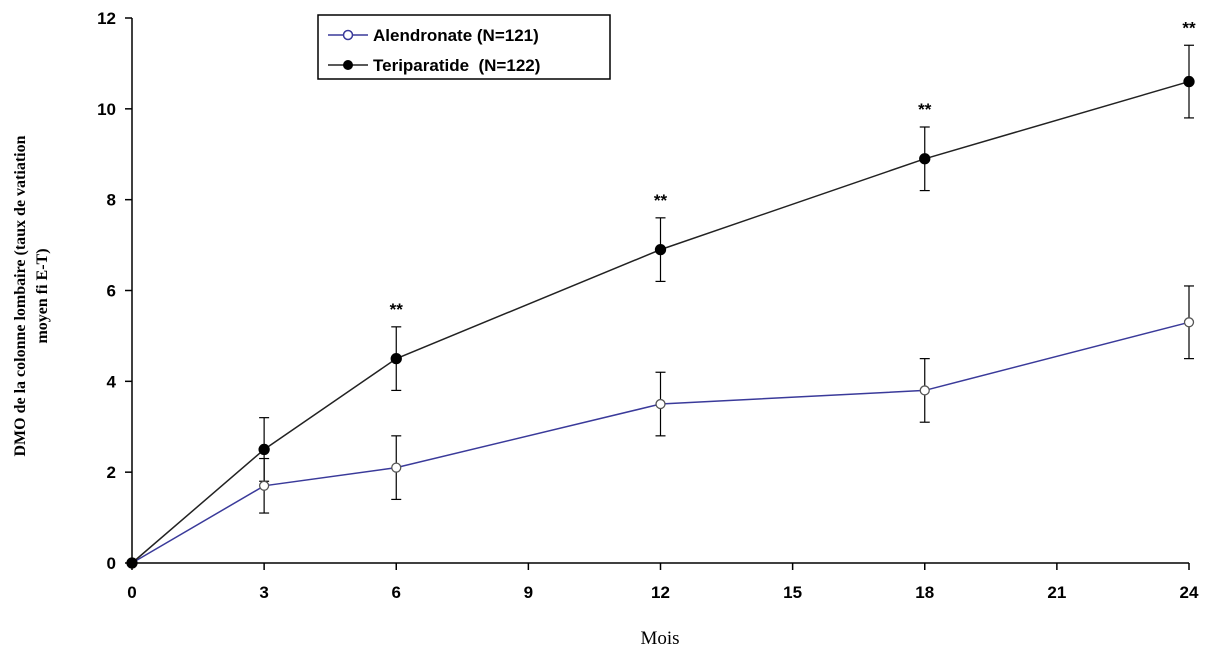 The width and height of the screenshot is (1207, 654). Describe the element at coordinates (263, 592) in the screenshot. I see `x-tick-label: 3` at that location.